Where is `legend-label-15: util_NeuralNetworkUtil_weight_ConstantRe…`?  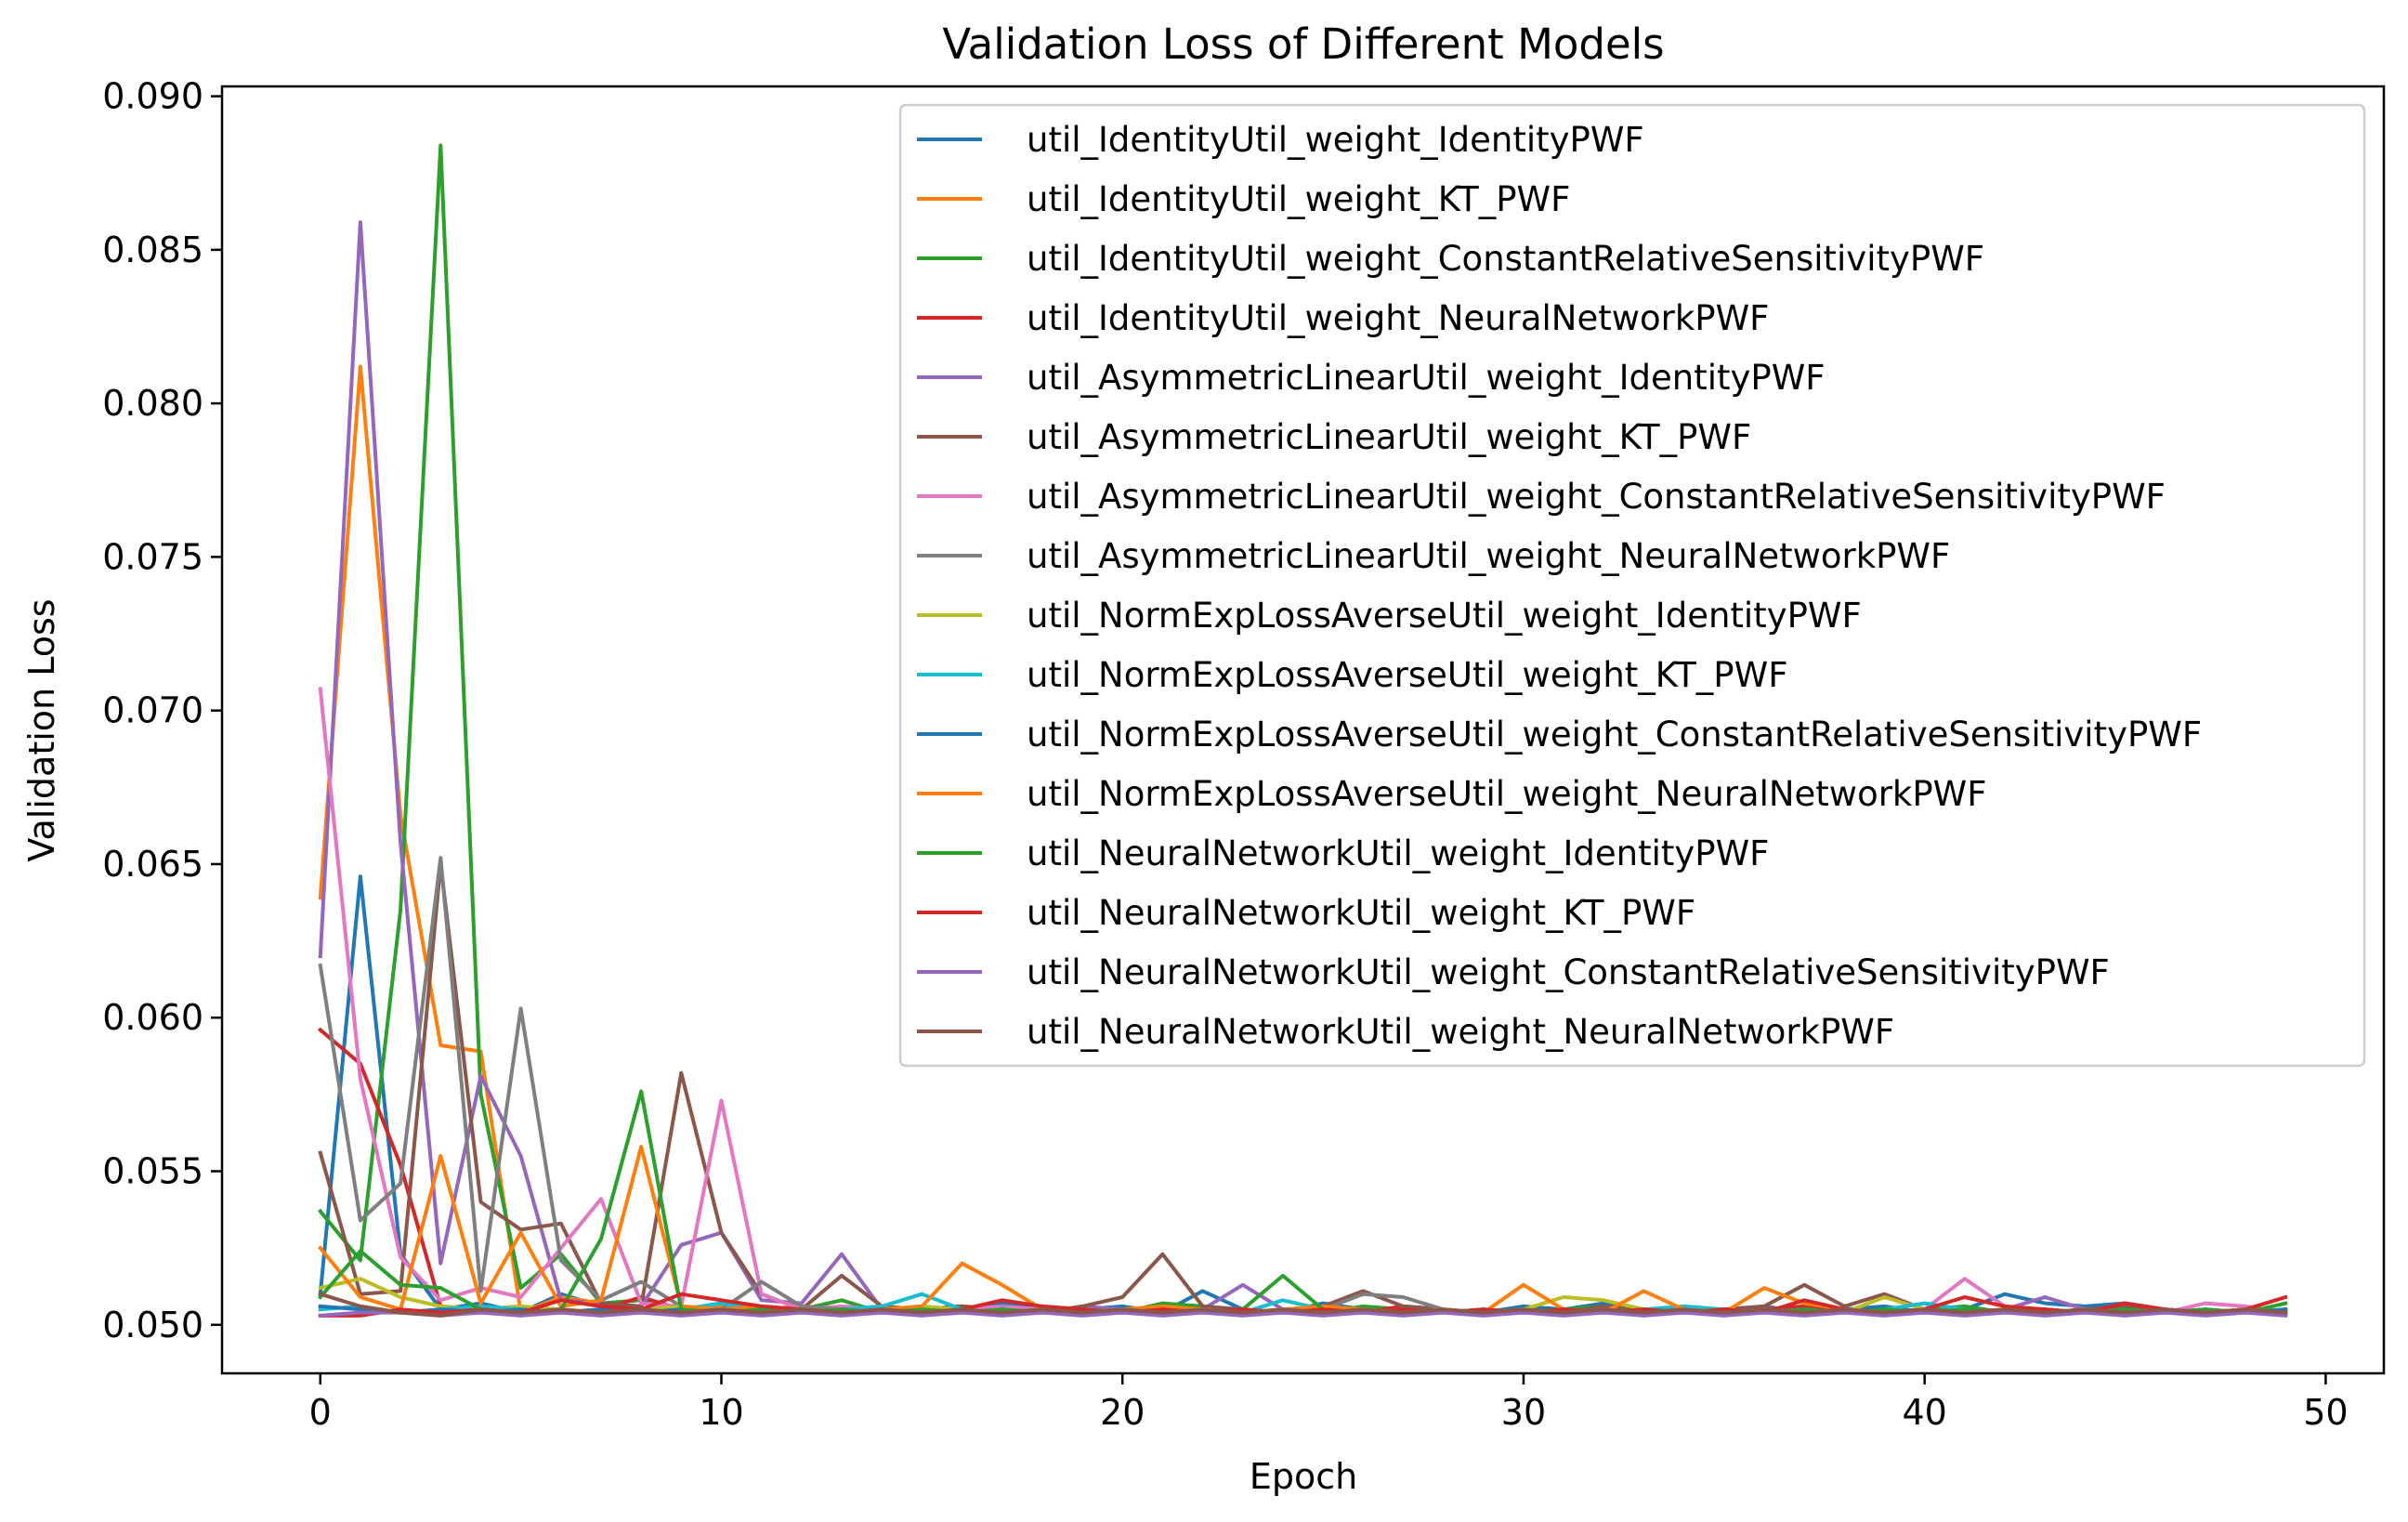
legend-label-15: util_NeuralNetworkUtil_weight_ConstantRe… is located at coordinates (1568, 972).